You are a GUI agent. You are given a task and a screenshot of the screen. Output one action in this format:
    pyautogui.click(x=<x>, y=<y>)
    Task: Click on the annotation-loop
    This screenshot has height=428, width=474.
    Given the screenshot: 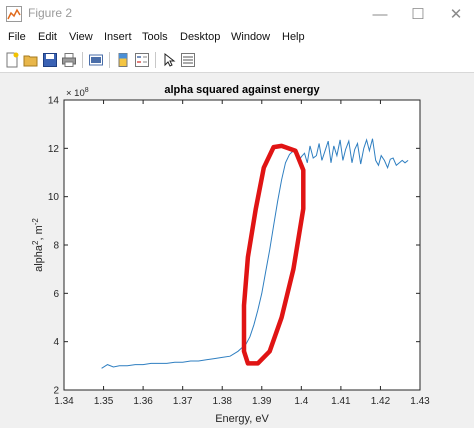 What is the action you would take?
    pyautogui.click(x=273, y=254)
    